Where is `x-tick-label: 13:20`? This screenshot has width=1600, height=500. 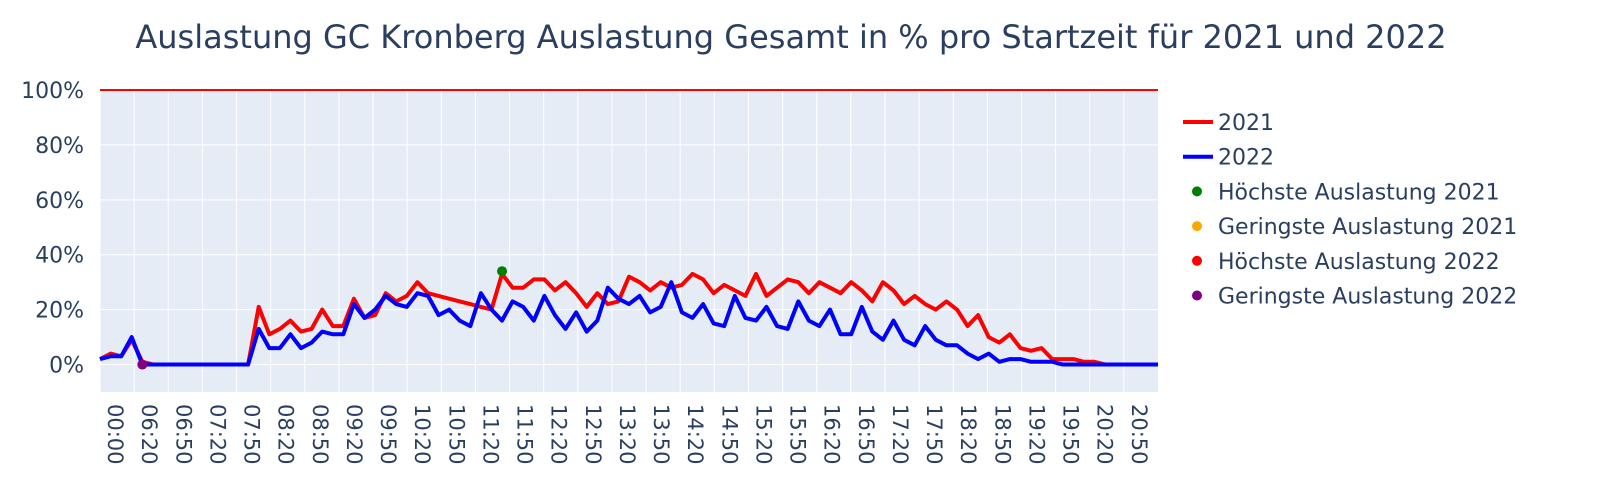 x-tick-label: 13:20 is located at coordinates (627, 434).